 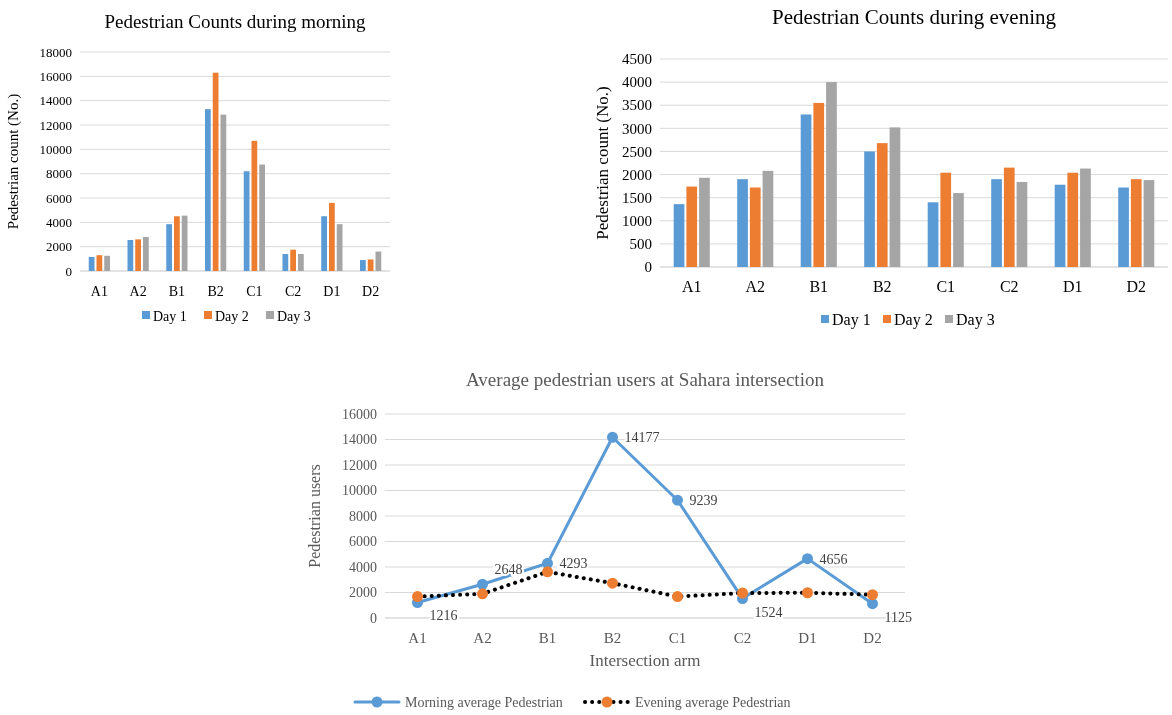 What do you see at coordinates (637, 197) in the screenshot?
I see `y-tick-label: 1500` at bounding box center [637, 197].